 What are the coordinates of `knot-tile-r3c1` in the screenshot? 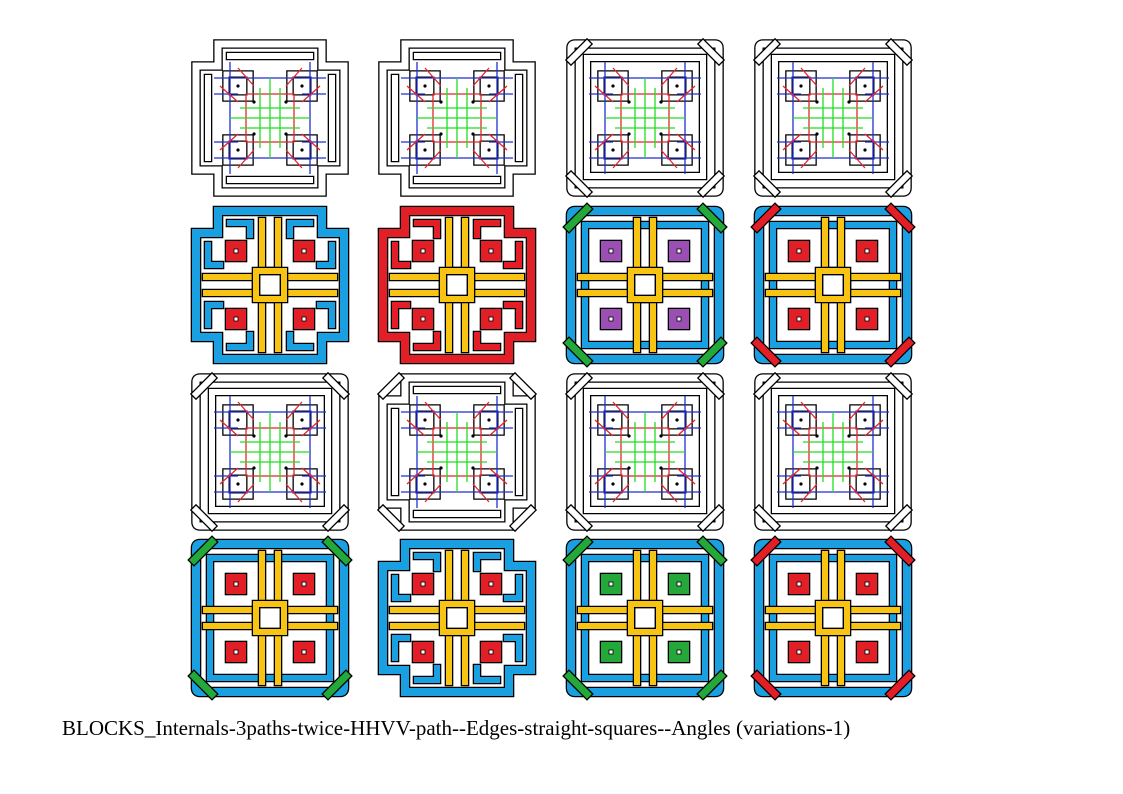 It's located at (270, 452).